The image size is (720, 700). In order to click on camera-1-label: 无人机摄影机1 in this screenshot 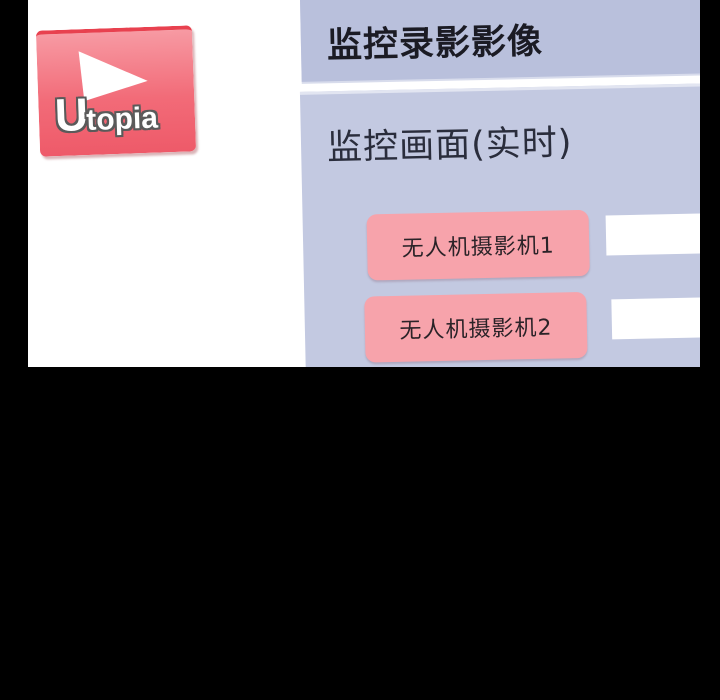, I will do `click(478, 247)`.